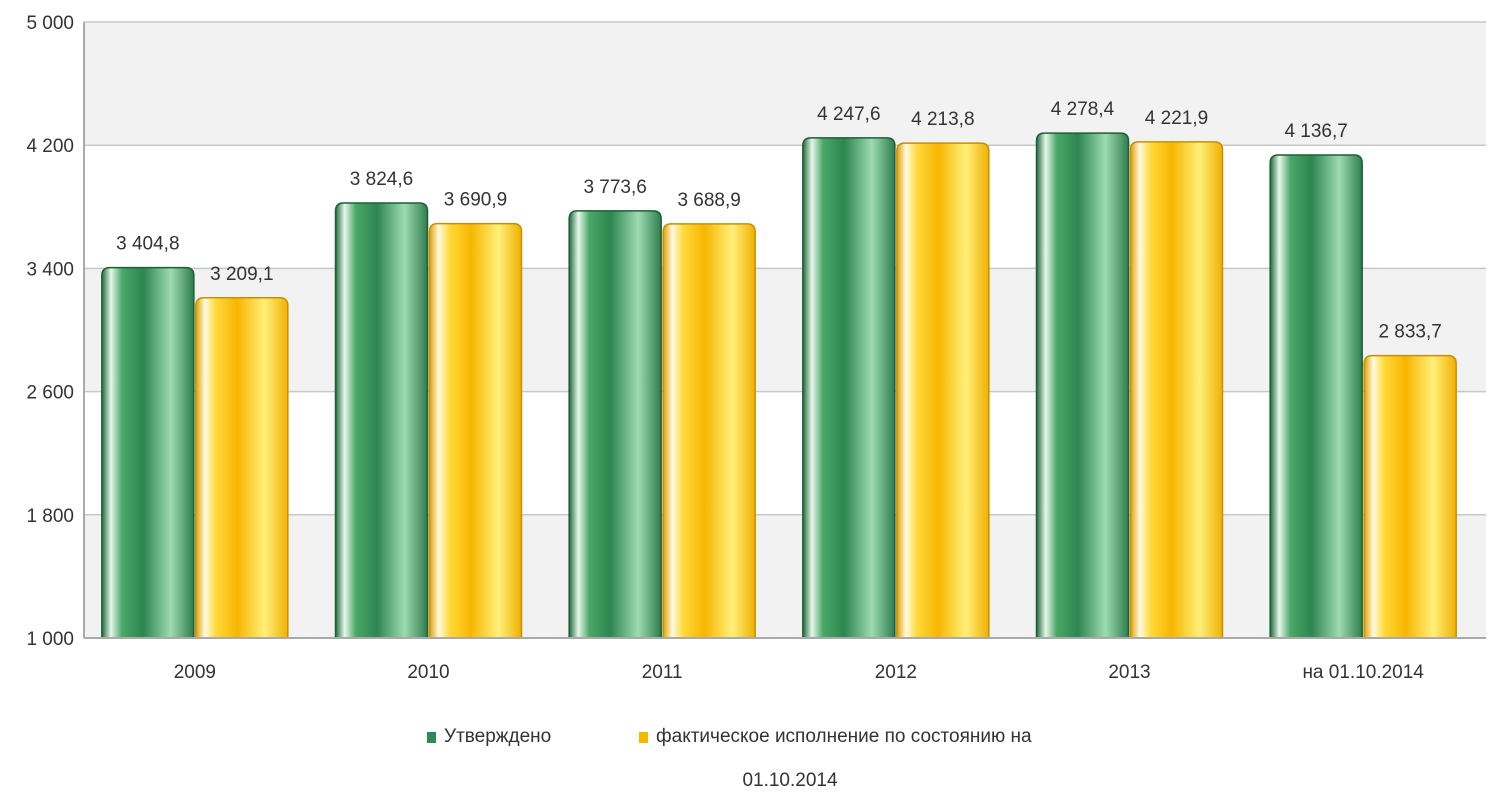 The image size is (1493, 800). Describe the element at coordinates (1315, 131) in the screenshot. I see `data-label: 4 136,7` at that location.